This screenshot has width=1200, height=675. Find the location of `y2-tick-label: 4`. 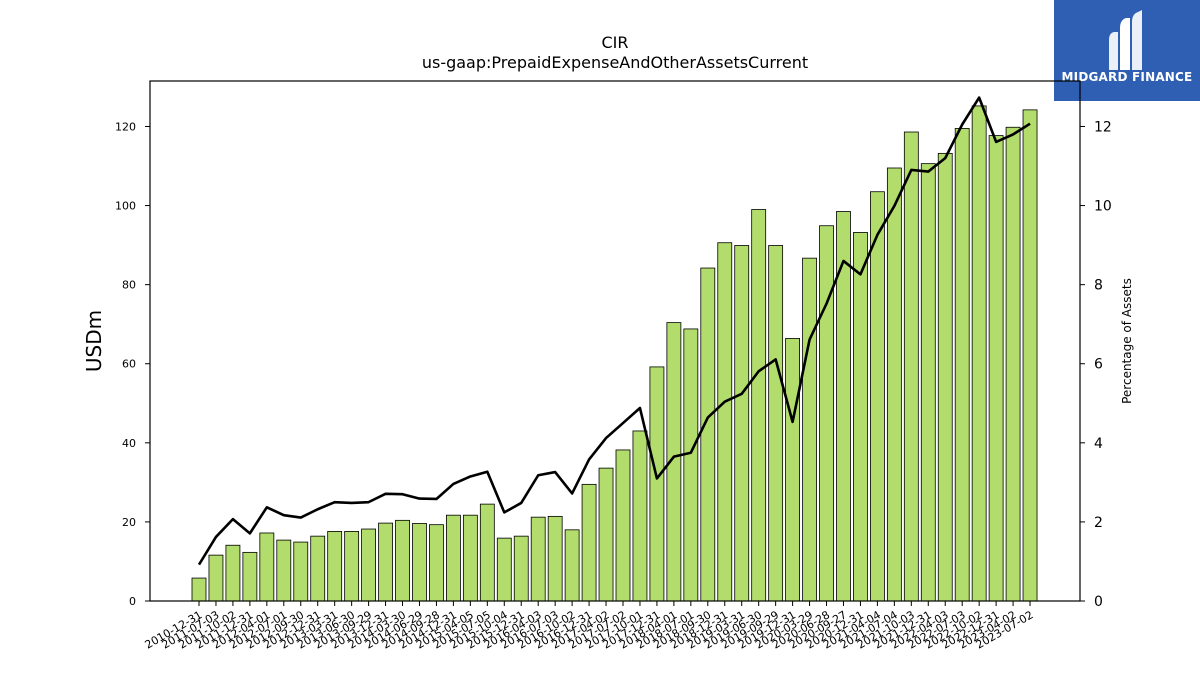

y2-tick-label: 4 is located at coordinates (1098, 444).